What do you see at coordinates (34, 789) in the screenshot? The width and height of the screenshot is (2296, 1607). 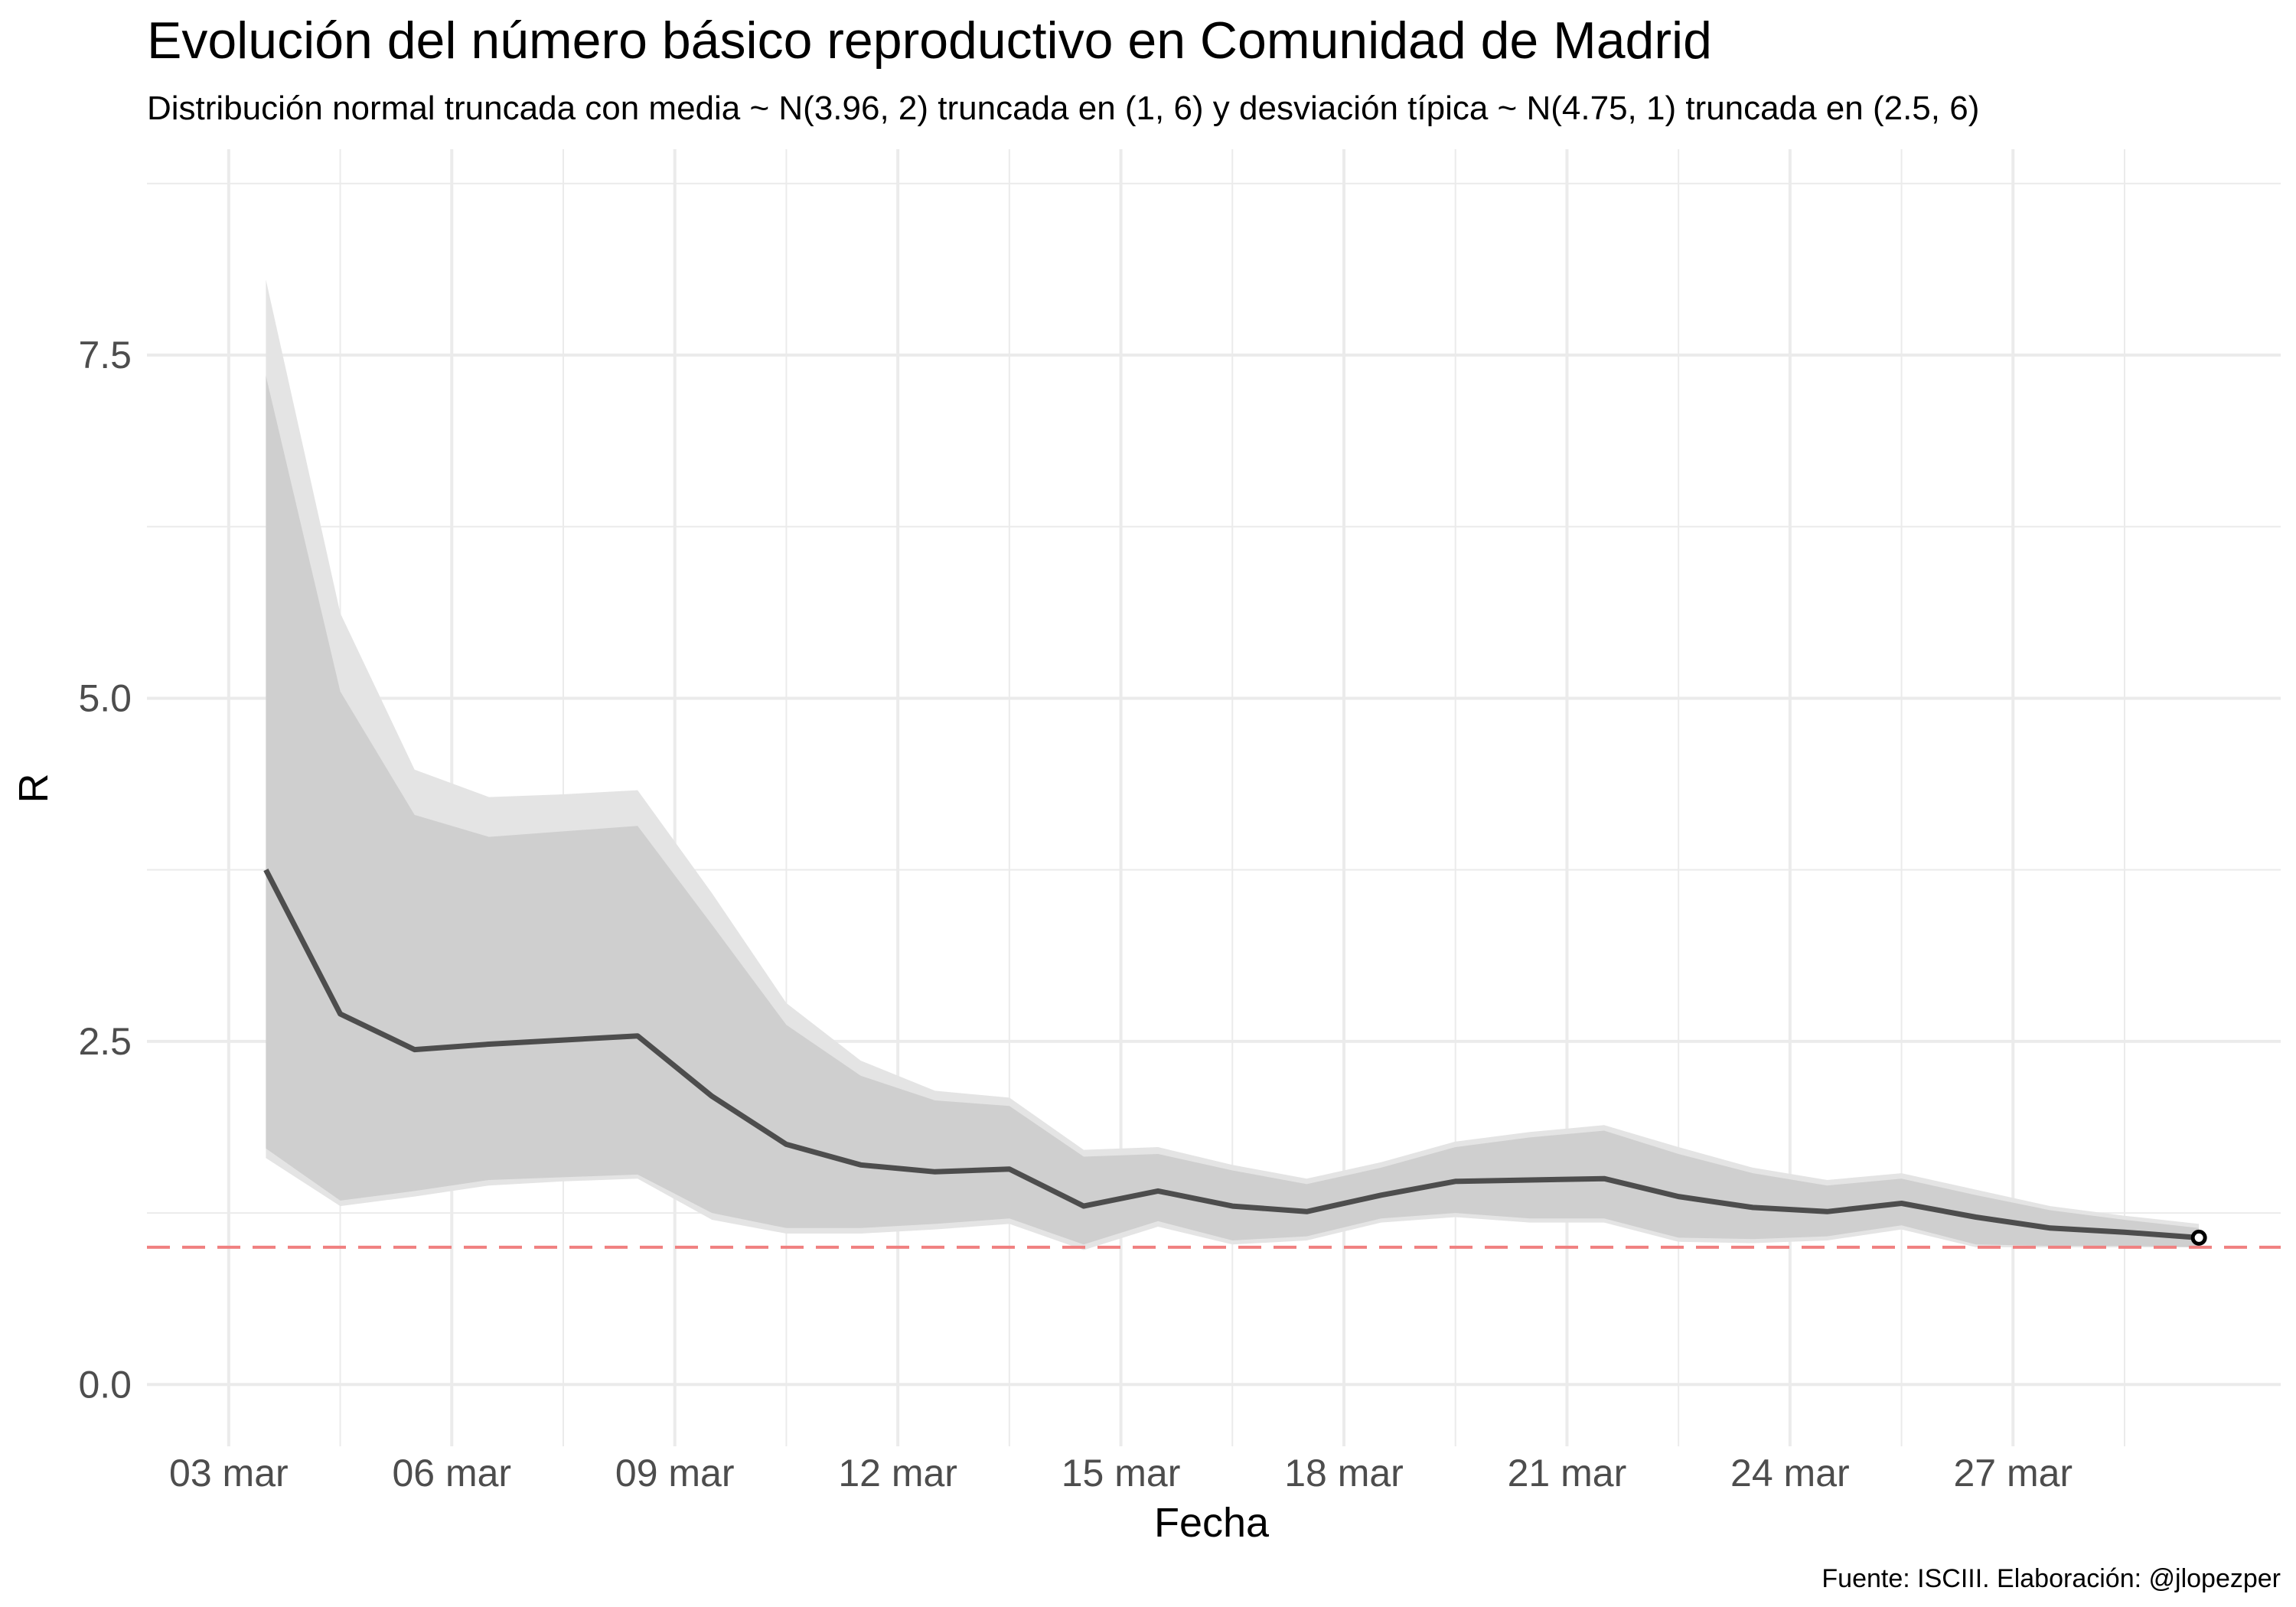 I see `y-axis-label: R` at bounding box center [34, 789].